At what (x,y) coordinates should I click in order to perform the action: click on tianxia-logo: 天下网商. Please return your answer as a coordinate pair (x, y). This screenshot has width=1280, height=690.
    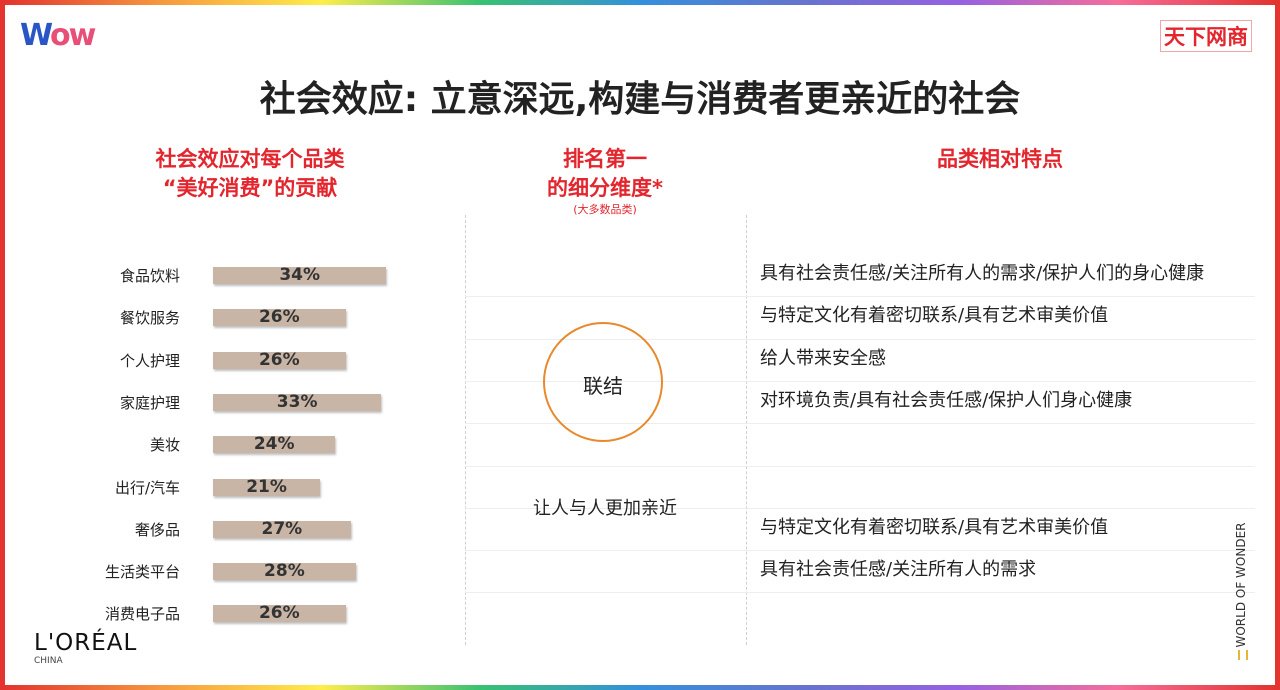
    Looking at the image, I should click on (1206, 36).